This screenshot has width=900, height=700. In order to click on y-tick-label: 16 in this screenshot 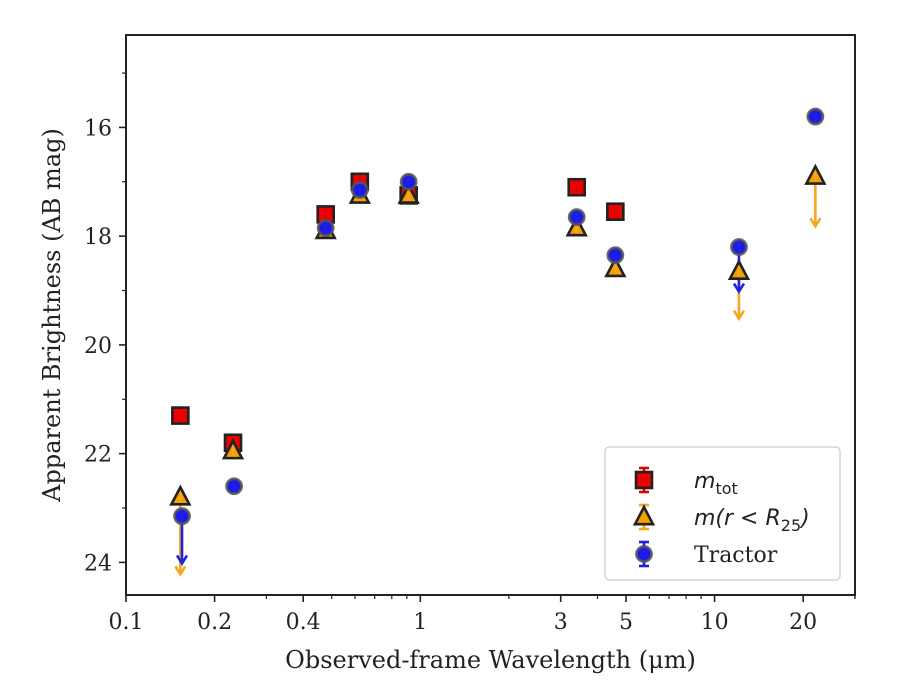, I will do `click(98, 128)`.